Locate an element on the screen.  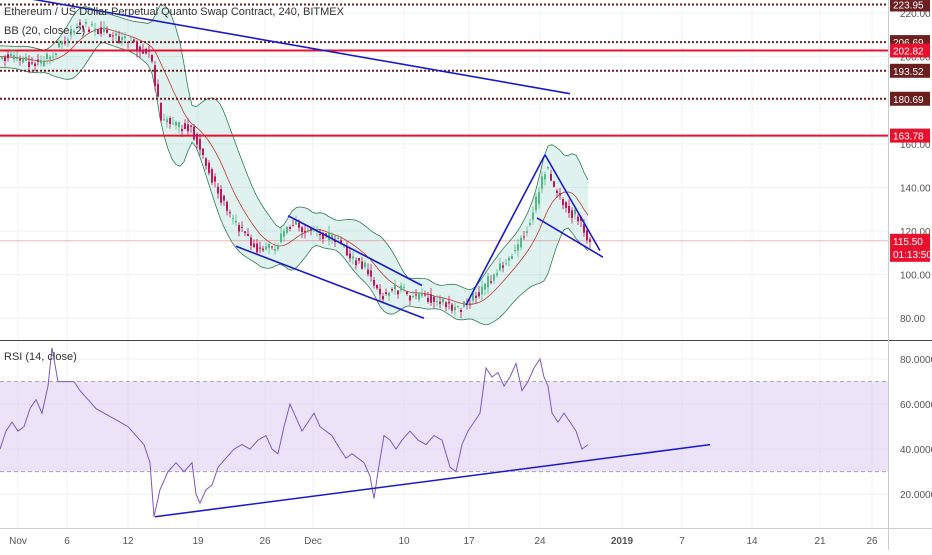
bb-indicator-label: BB (20, close, 2) is located at coordinates (45, 31).